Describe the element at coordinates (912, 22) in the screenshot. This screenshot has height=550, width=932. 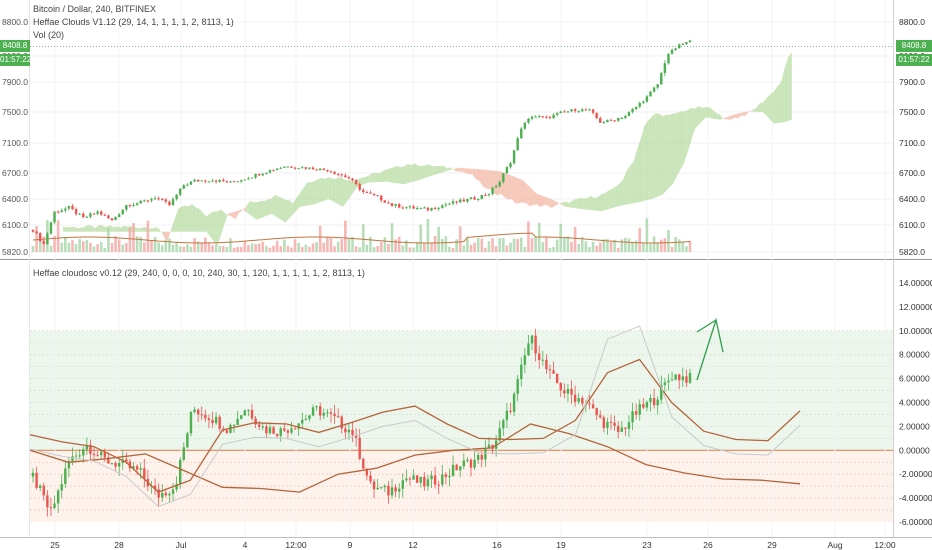
I see `price-axis-label: 8800.0` at that location.